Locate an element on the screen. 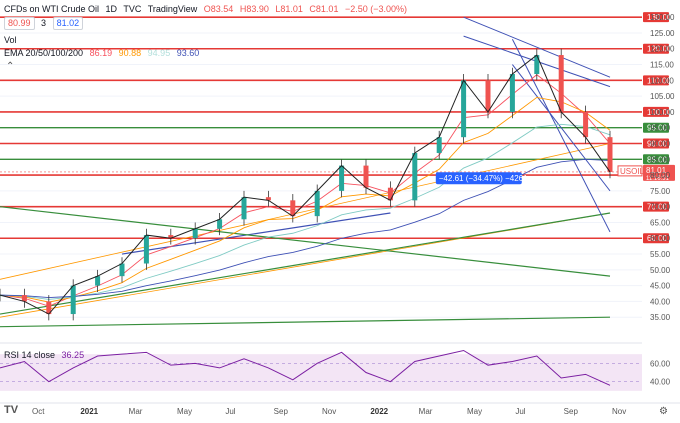  price-tag-countdown: 11:16:31 is located at coordinates (658, 179).